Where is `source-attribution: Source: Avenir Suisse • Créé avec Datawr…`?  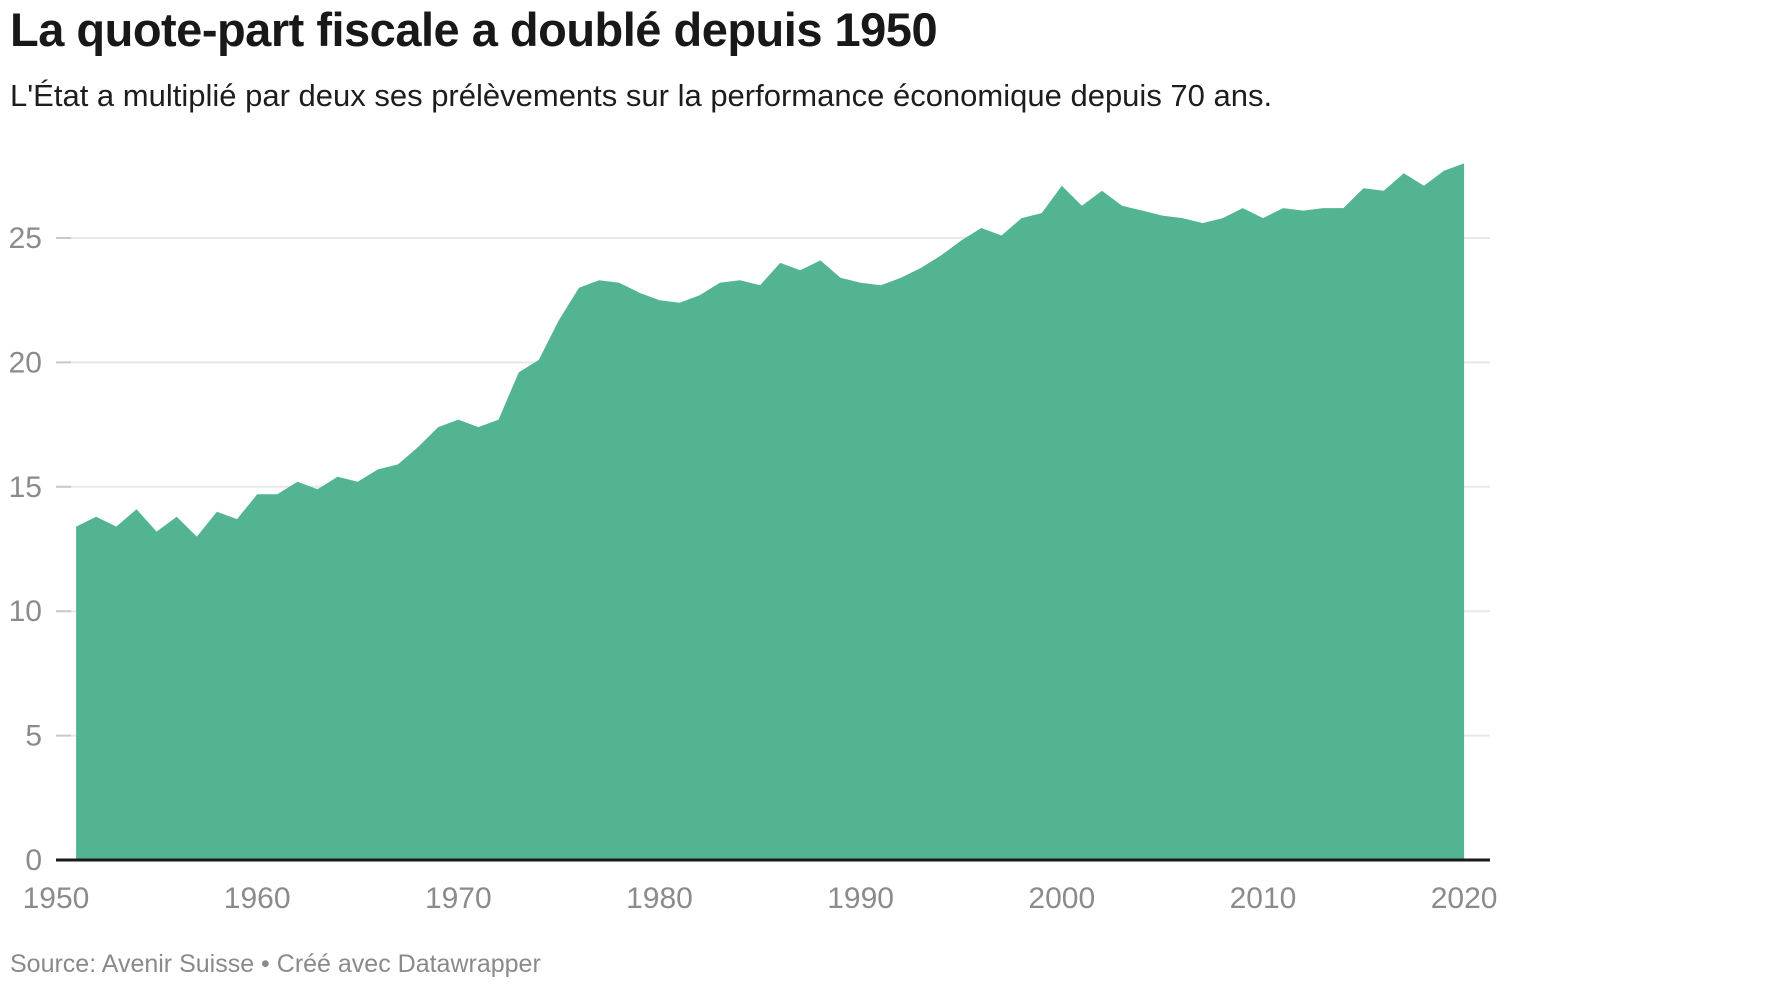 source-attribution: Source: Avenir Suisse • Créé avec Datawr… is located at coordinates (275, 964).